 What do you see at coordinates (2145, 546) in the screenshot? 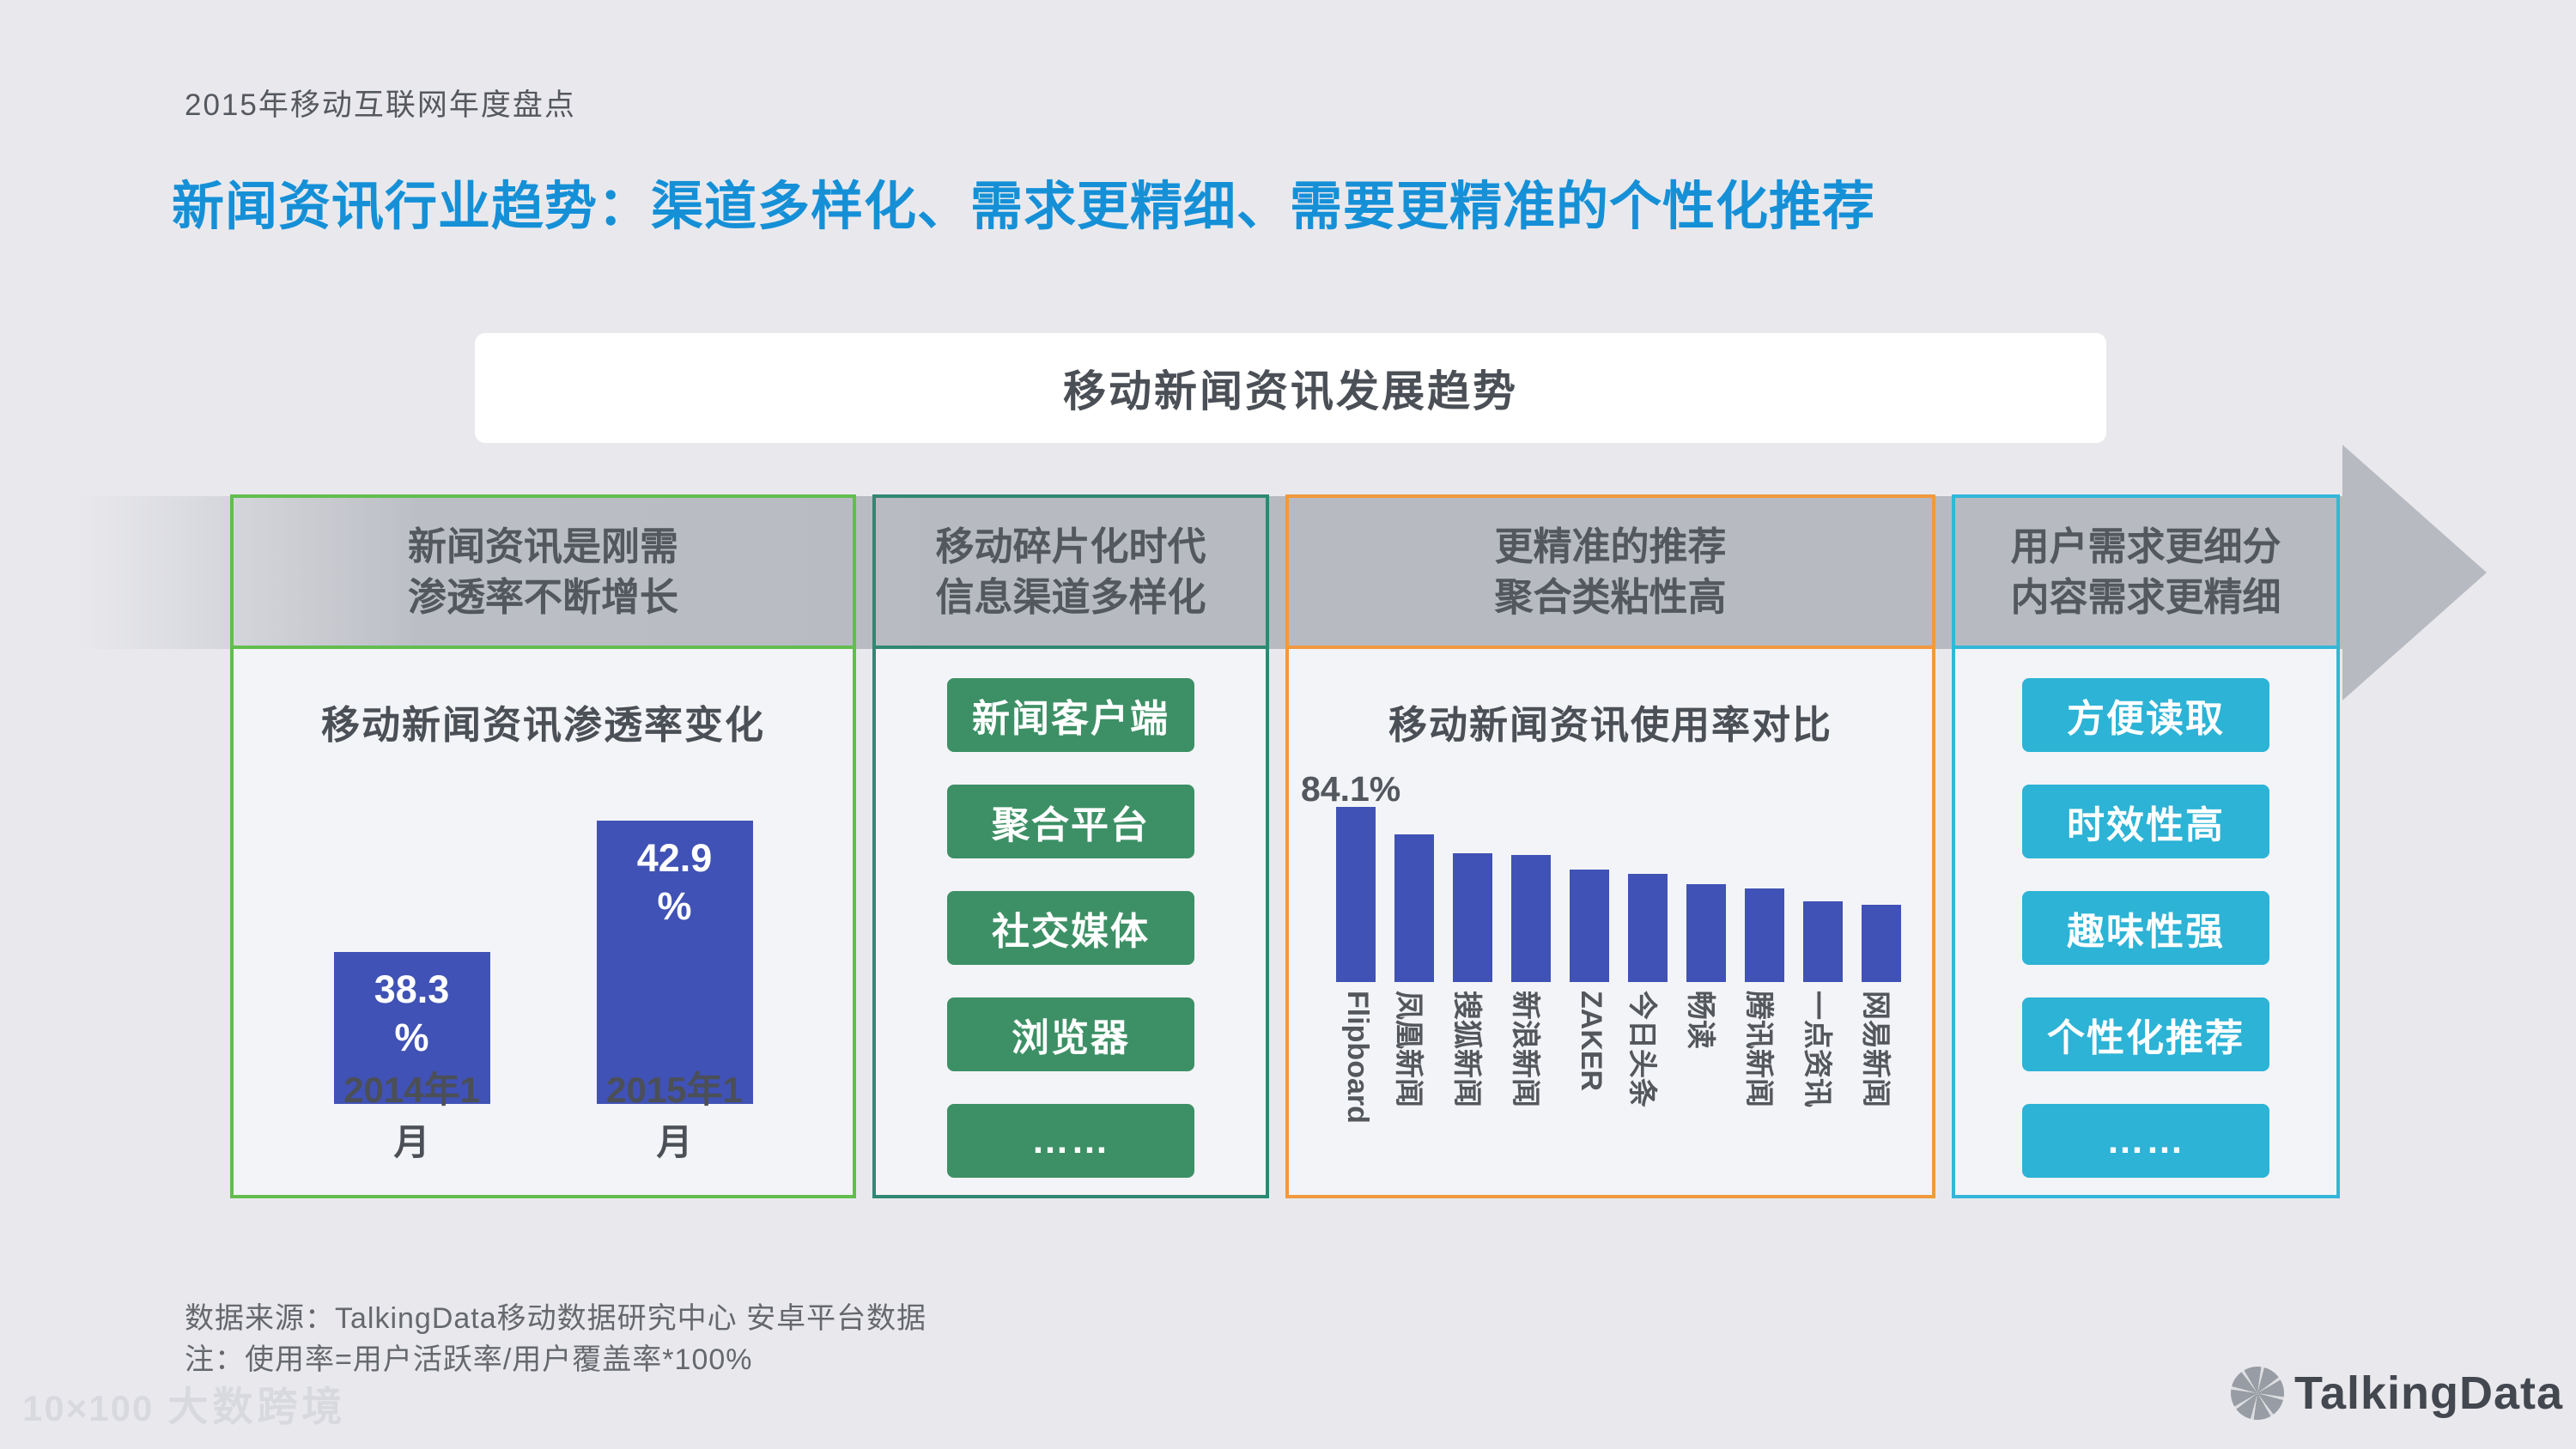
I see `header-line: 用户需求更细分` at bounding box center [2145, 546].